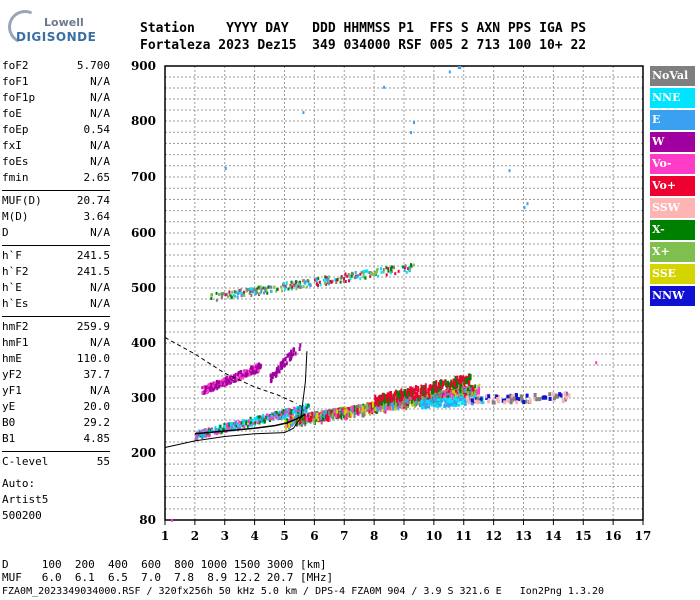 The width and height of the screenshot is (700, 600). Describe the element at coordinates (143, 343) in the screenshot. I see `y-tick-label: 400` at that location.